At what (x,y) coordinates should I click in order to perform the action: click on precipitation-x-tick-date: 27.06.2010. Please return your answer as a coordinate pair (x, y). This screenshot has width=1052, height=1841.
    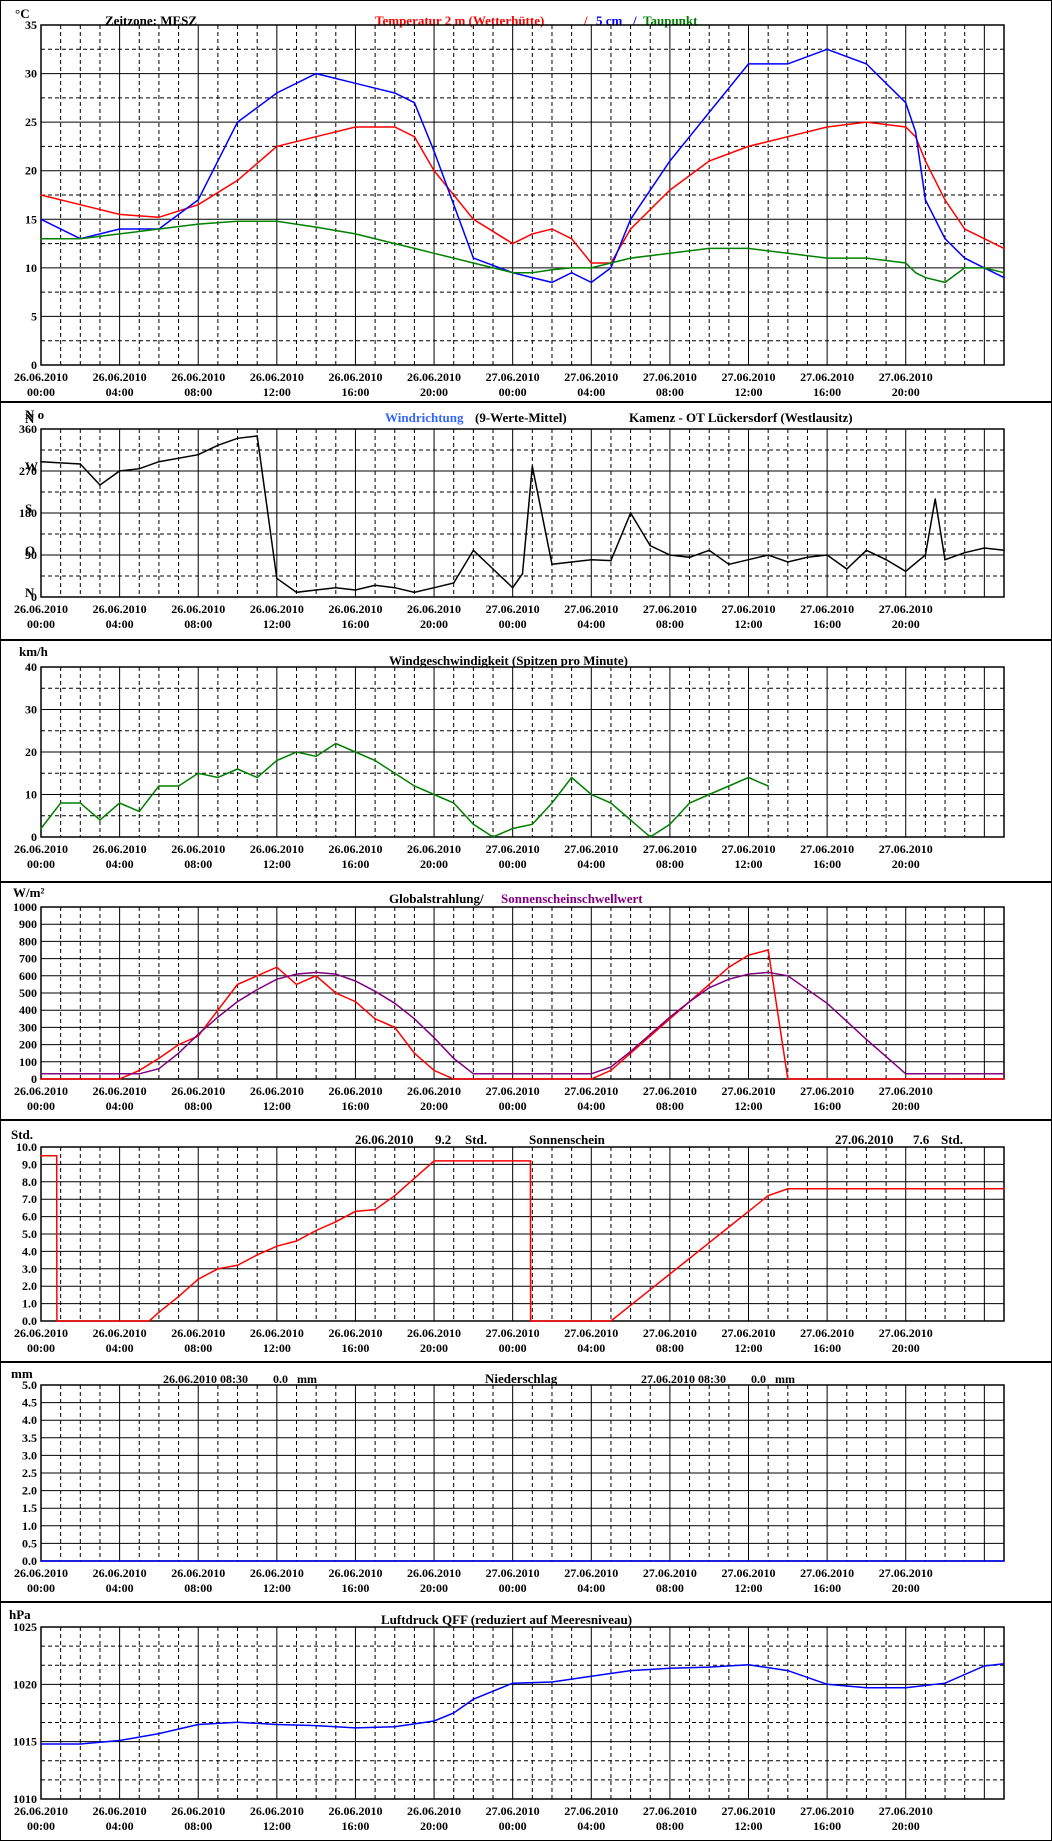
    Looking at the image, I should click on (749, 1573).